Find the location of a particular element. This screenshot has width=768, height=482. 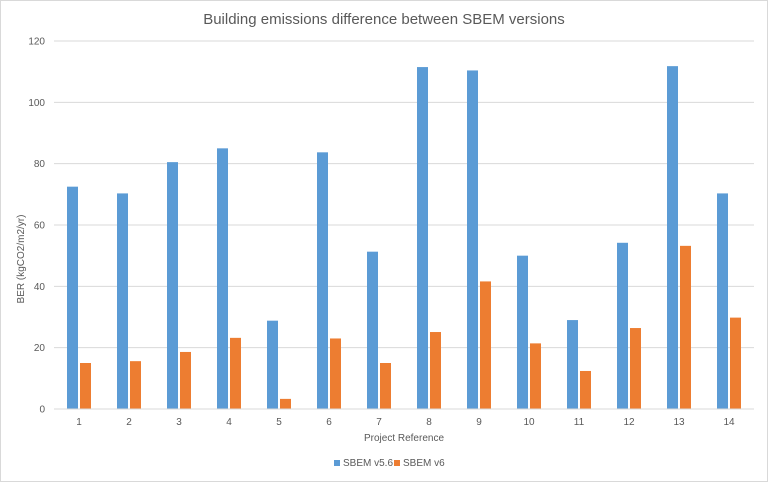

x-tick-label: 2 is located at coordinates (129, 422).